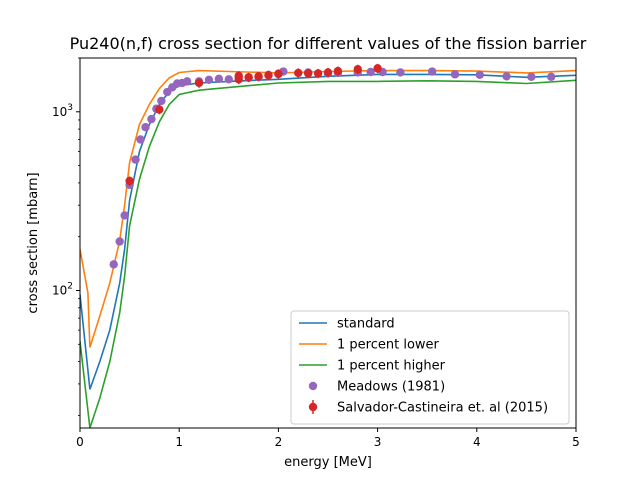 This screenshot has height=480, width=640. Describe the element at coordinates (378, 442) in the screenshot. I see `x-tick-label: 3` at that location.